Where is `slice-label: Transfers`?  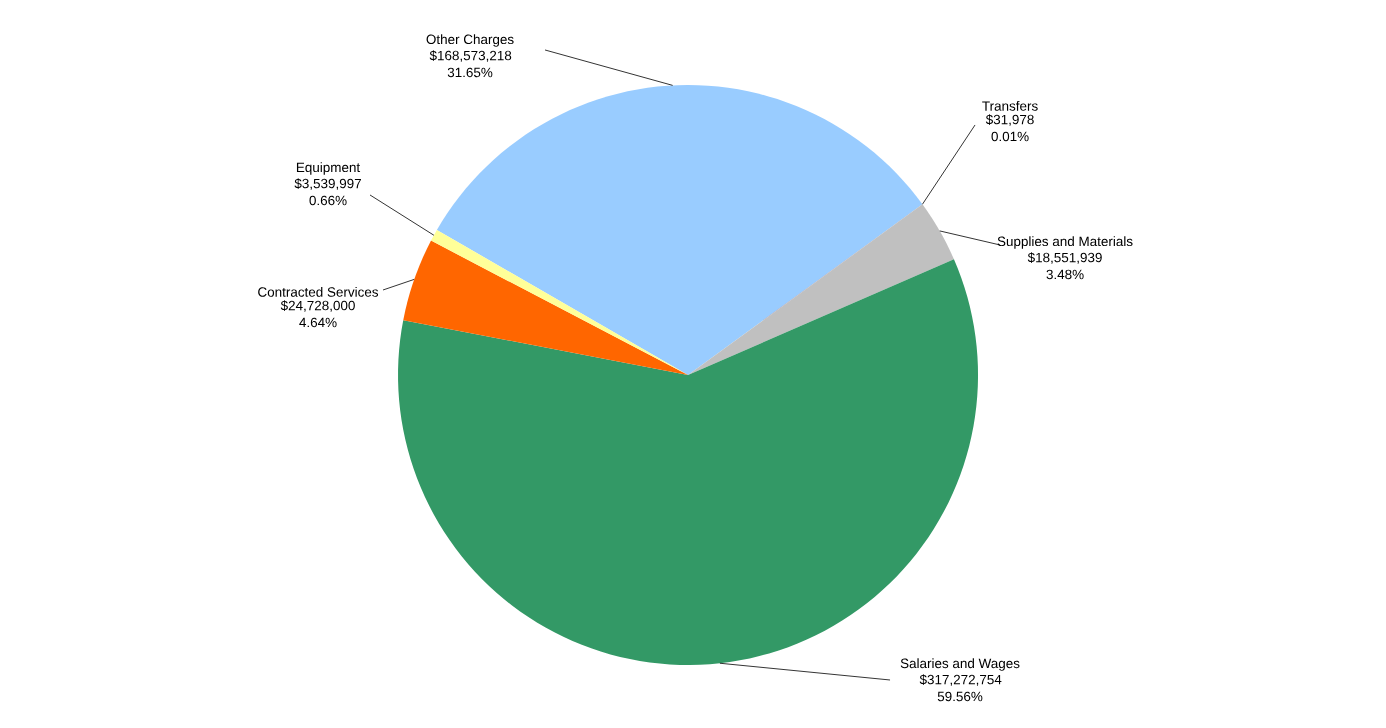 slice-label: Transfers is located at coordinates (1010, 105).